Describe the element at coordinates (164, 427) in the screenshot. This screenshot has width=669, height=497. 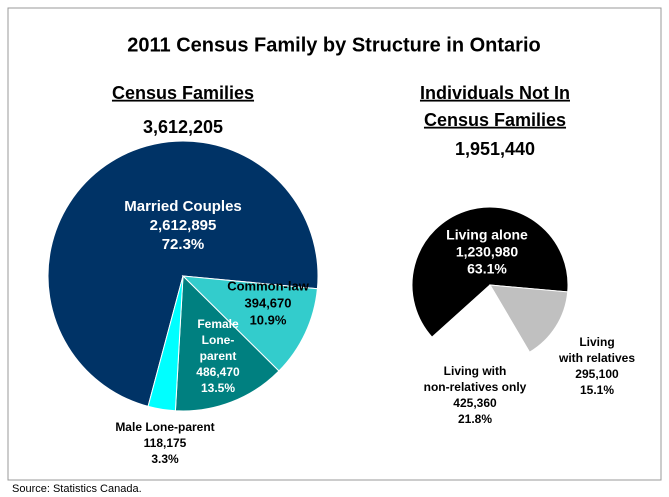
I see `slice-name: Male Lone-parent` at that location.